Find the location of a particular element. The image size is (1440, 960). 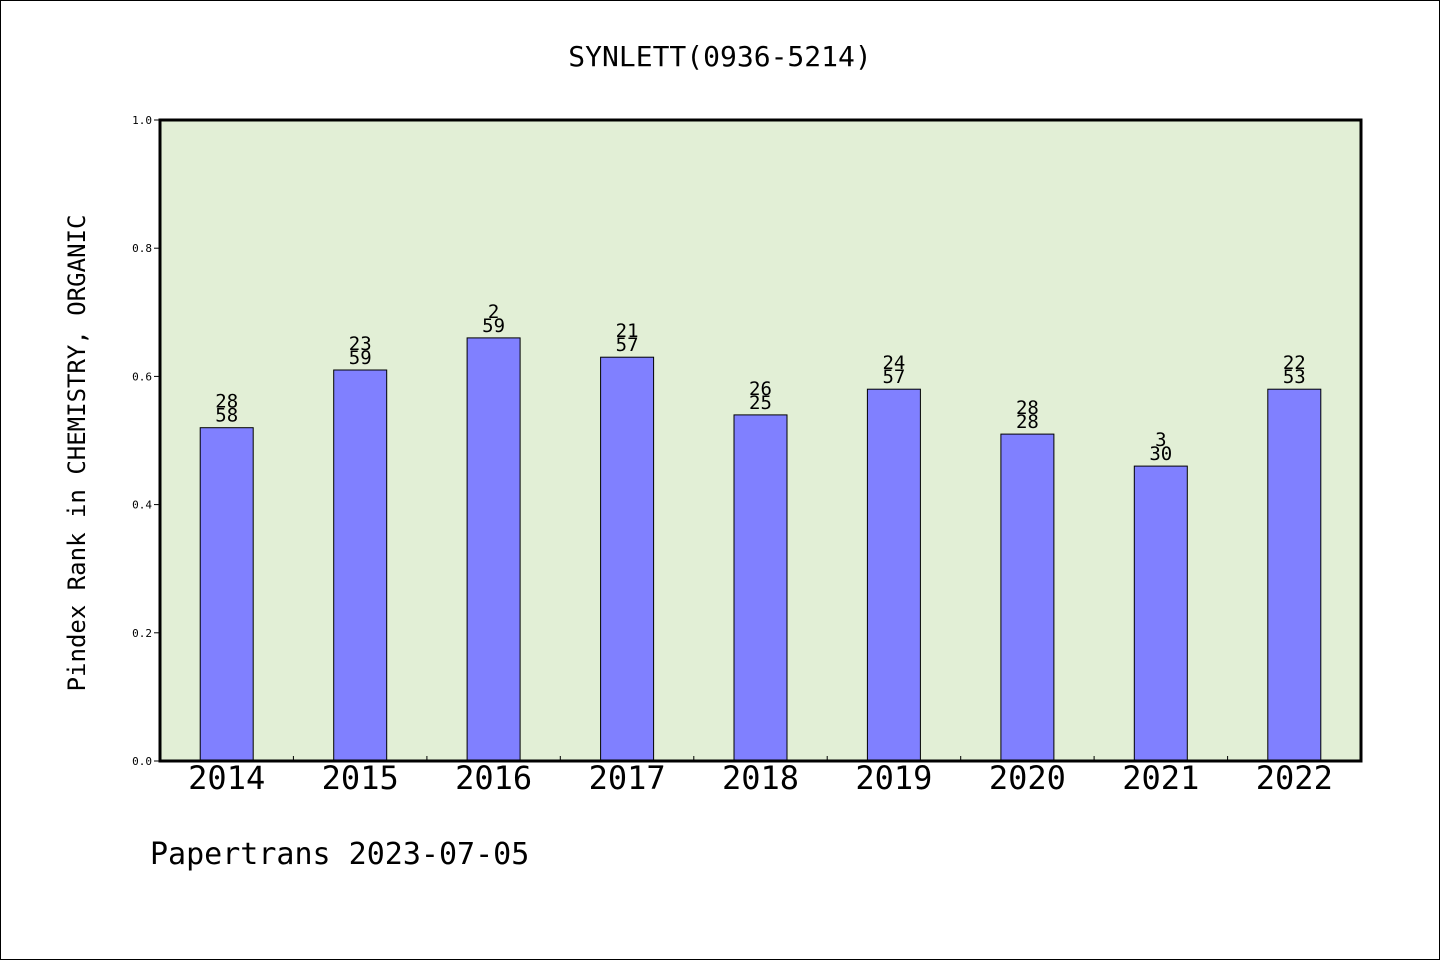

bar-label-bottom: 28 is located at coordinates (1027, 422).